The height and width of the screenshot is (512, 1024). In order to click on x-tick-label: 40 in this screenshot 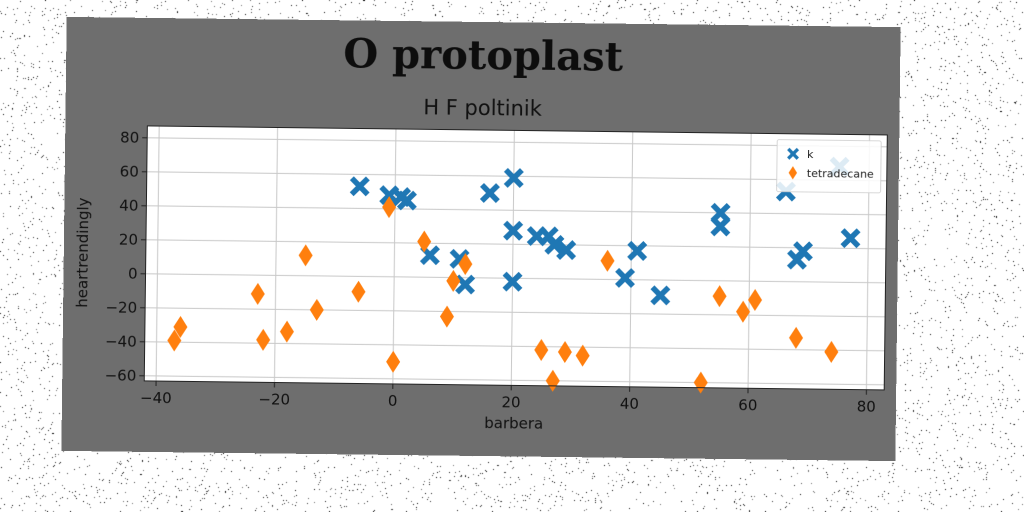, I will do `click(629, 404)`.